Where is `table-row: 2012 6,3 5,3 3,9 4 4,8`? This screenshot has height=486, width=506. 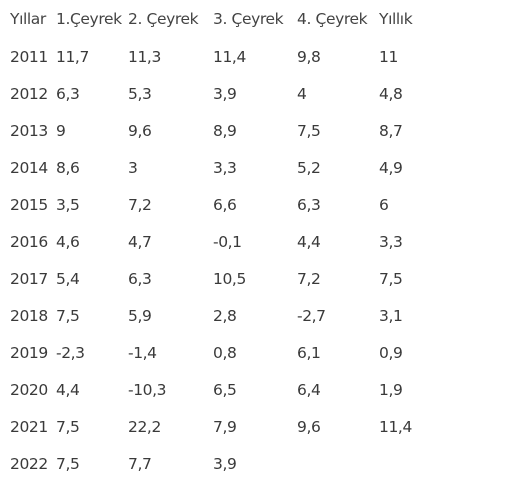 table-row: 2012 6,3 5,3 3,9 4 4,8 is located at coordinates (231, 93).